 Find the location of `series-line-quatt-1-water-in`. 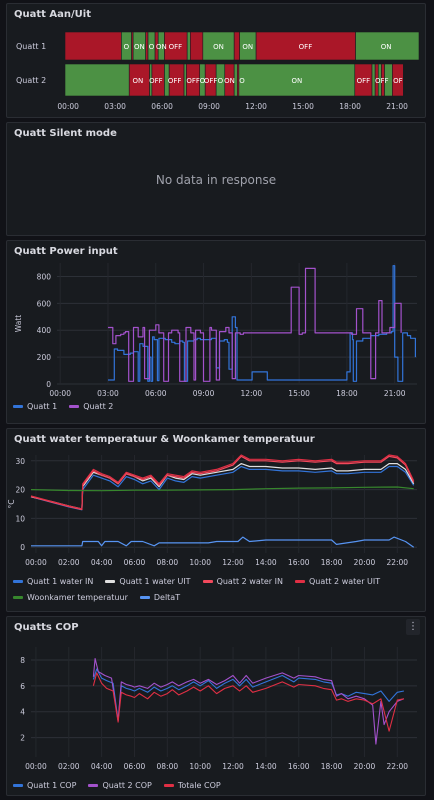

series-line-quatt-1-water-in is located at coordinates (222, 488).